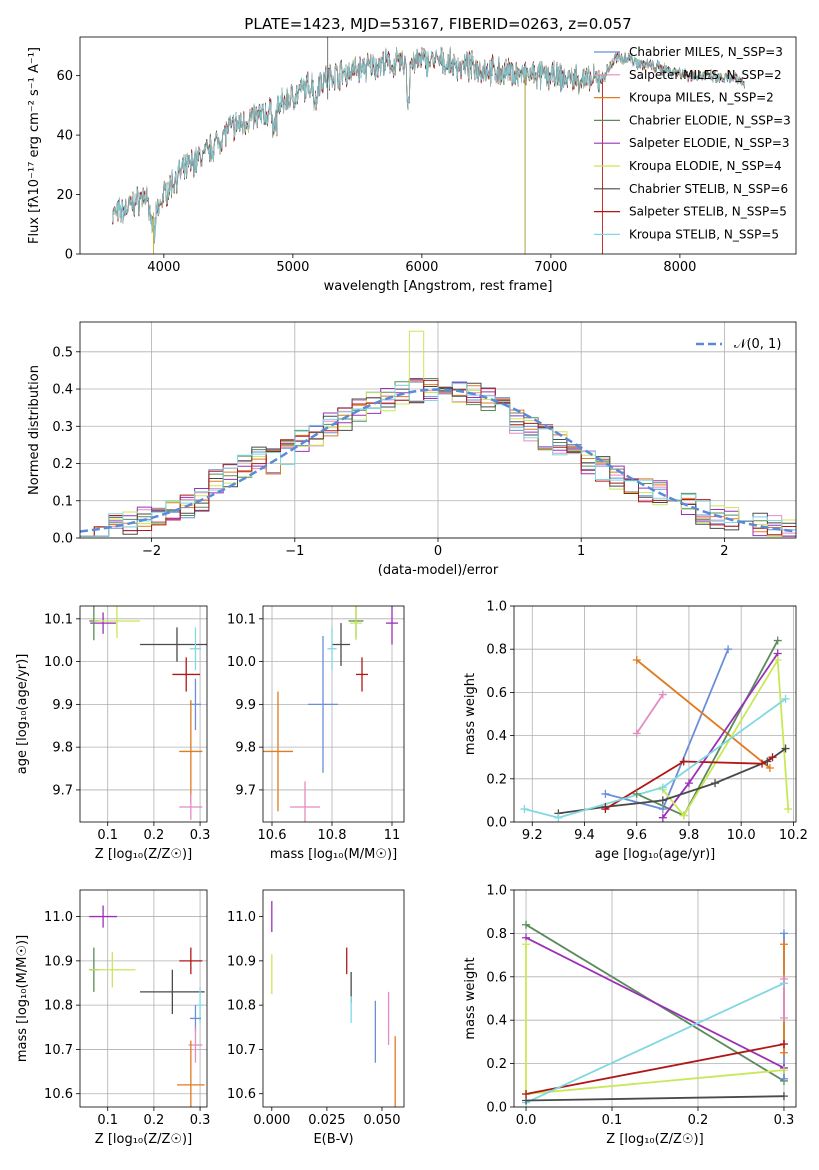  What do you see at coordinates (705, 166) in the screenshot?
I see `legend-label: Kroupa ELODIE, N_SSP=4` at bounding box center [705, 166].